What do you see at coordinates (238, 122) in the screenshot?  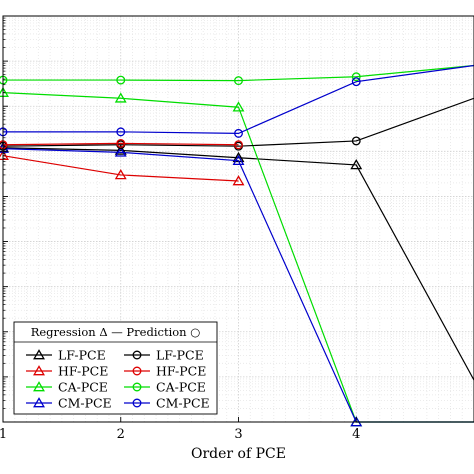 I see `series-line-prediction-lf-pce` at bounding box center [238, 122].